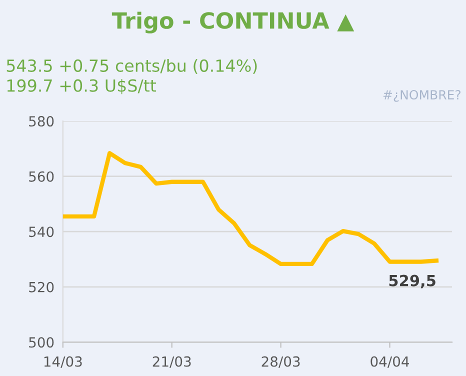 The width and height of the screenshot is (466, 376). I want to click on chart-title: Trigo - CONTINUA ▲, so click(233, 23).